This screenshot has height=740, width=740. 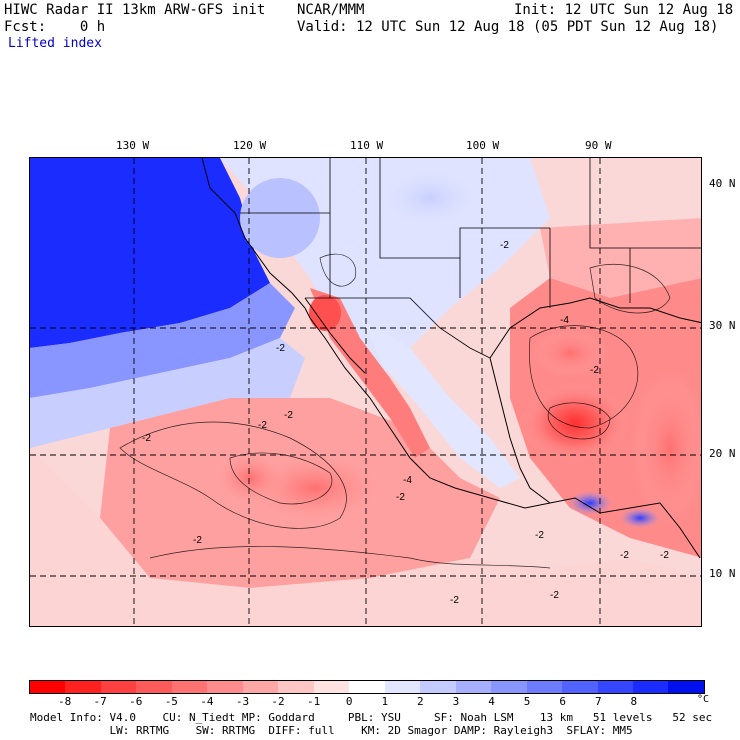 I want to click on colorbar-tick-label: -5, so click(x=171, y=701).